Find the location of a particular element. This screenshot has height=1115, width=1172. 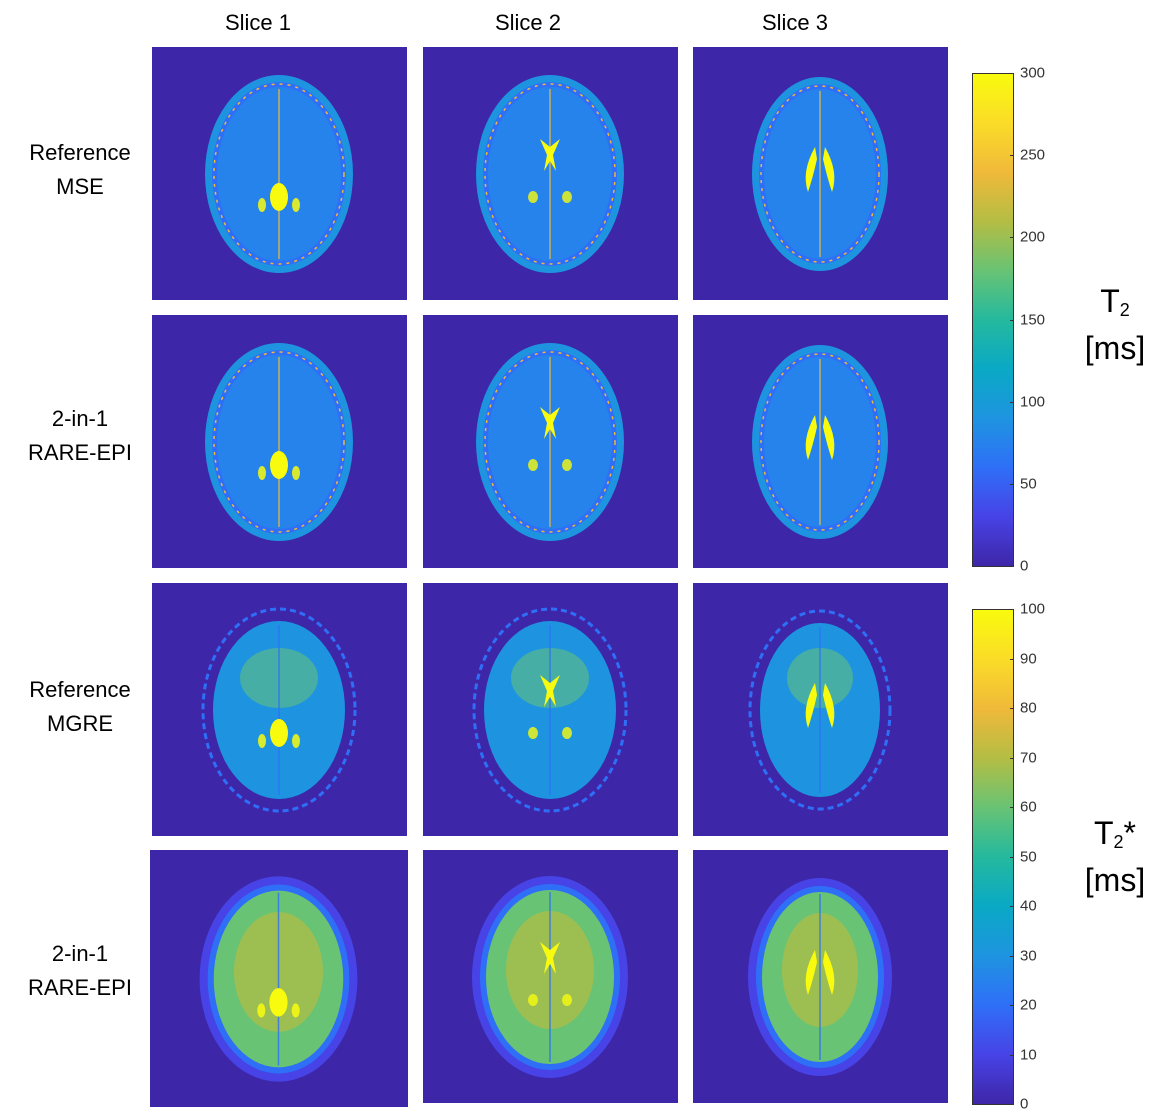

t2-tick-label: 150 is located at coordinates (1033, 319).